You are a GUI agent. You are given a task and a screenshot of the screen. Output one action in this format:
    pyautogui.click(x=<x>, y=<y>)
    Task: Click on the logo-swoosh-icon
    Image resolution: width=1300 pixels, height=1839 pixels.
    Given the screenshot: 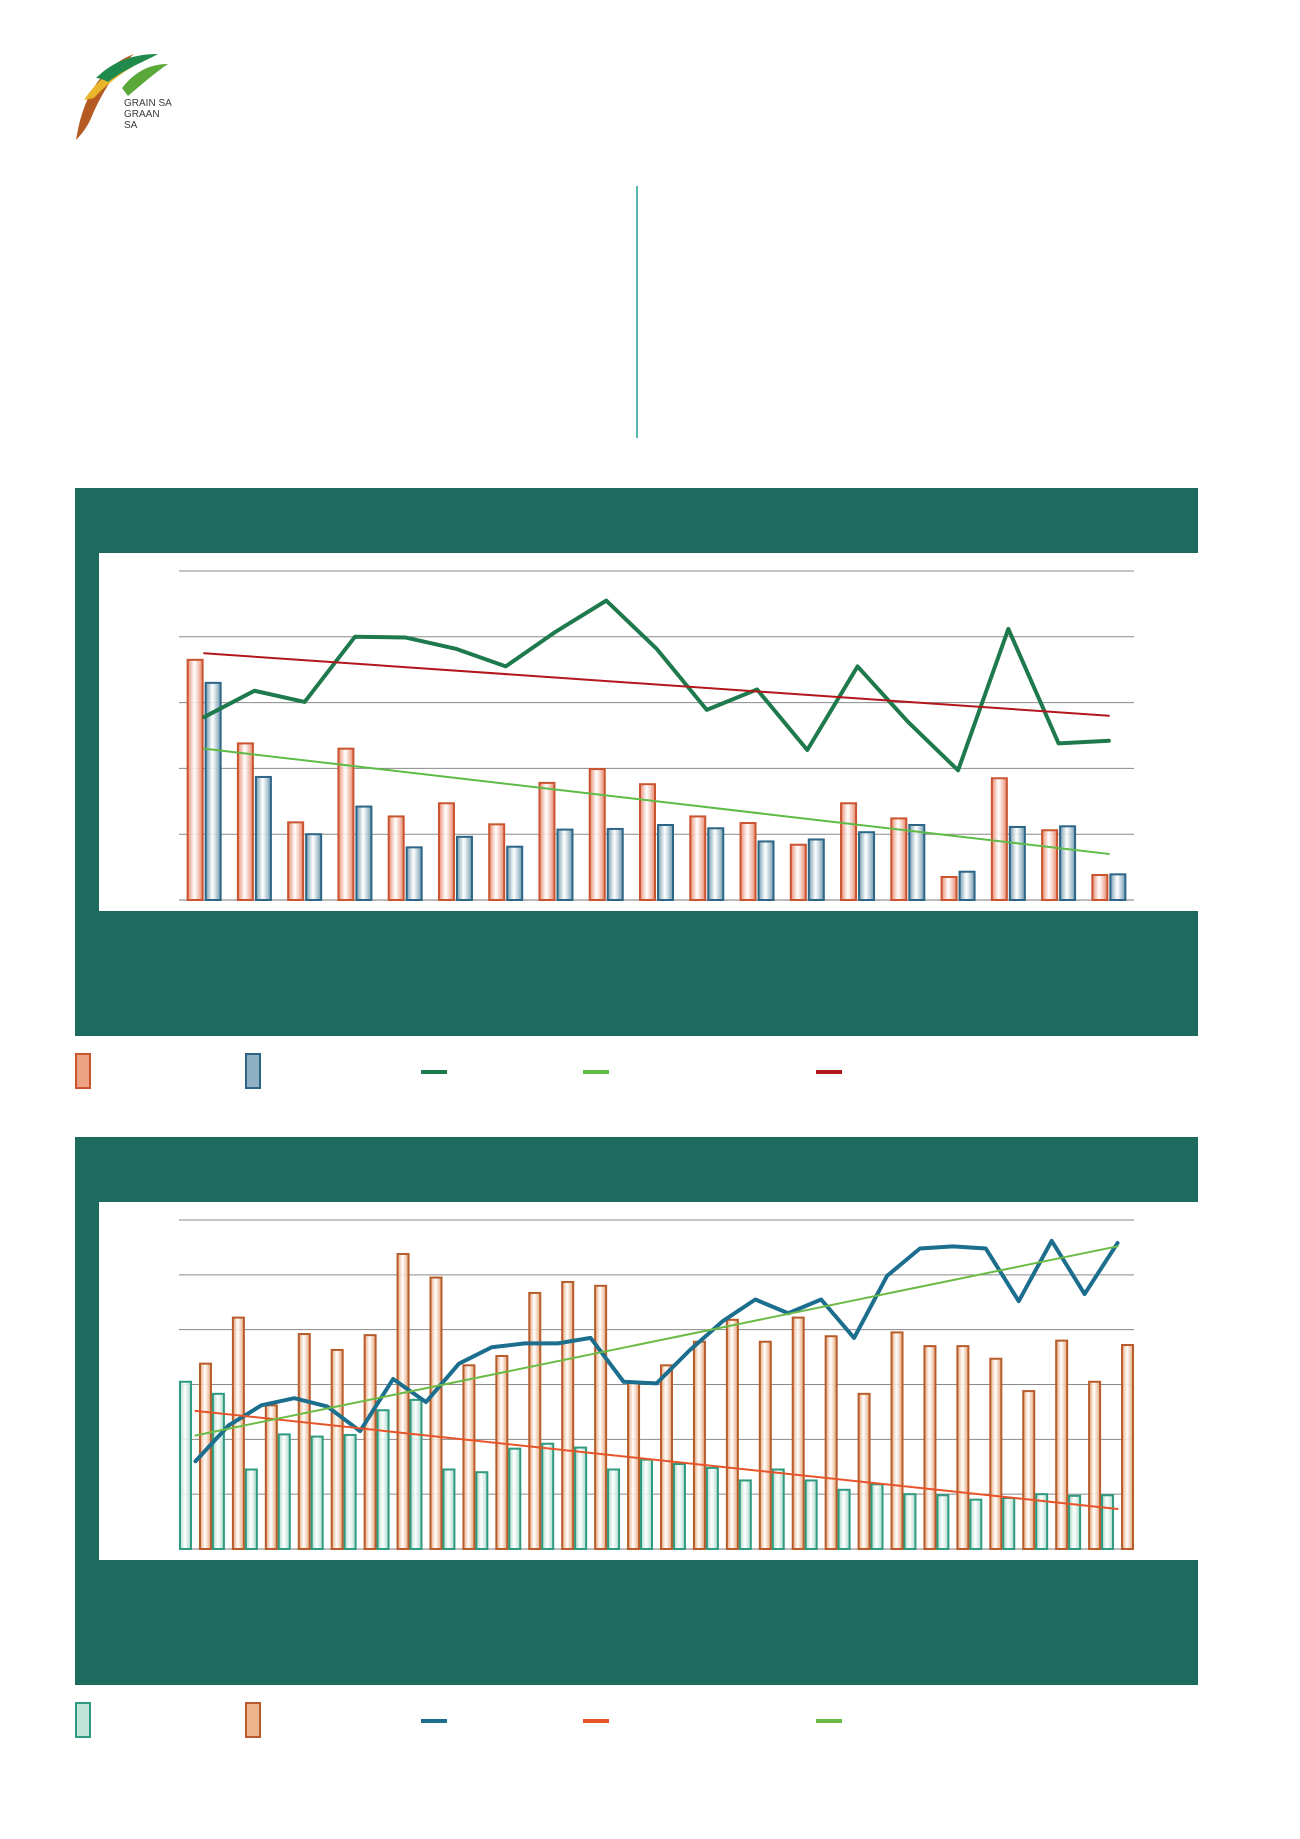 What is the action you would take?
    pyautogui.click(x=122, y=97)
    